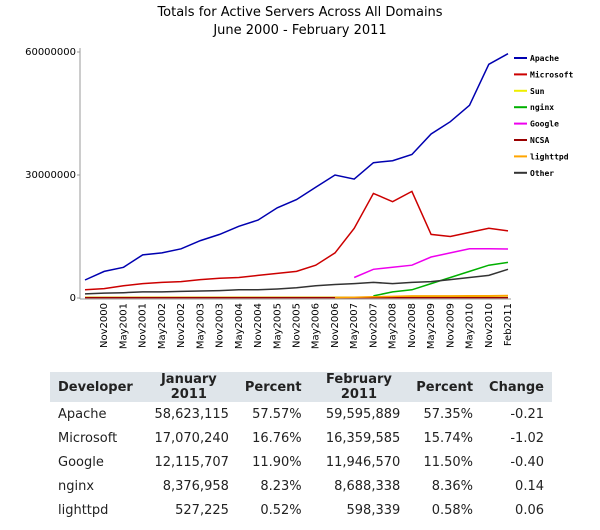 Image resolution: width=600 pixels, height=530 pixels. I want to click on table-cell: Microsoft, so click(88, 438).